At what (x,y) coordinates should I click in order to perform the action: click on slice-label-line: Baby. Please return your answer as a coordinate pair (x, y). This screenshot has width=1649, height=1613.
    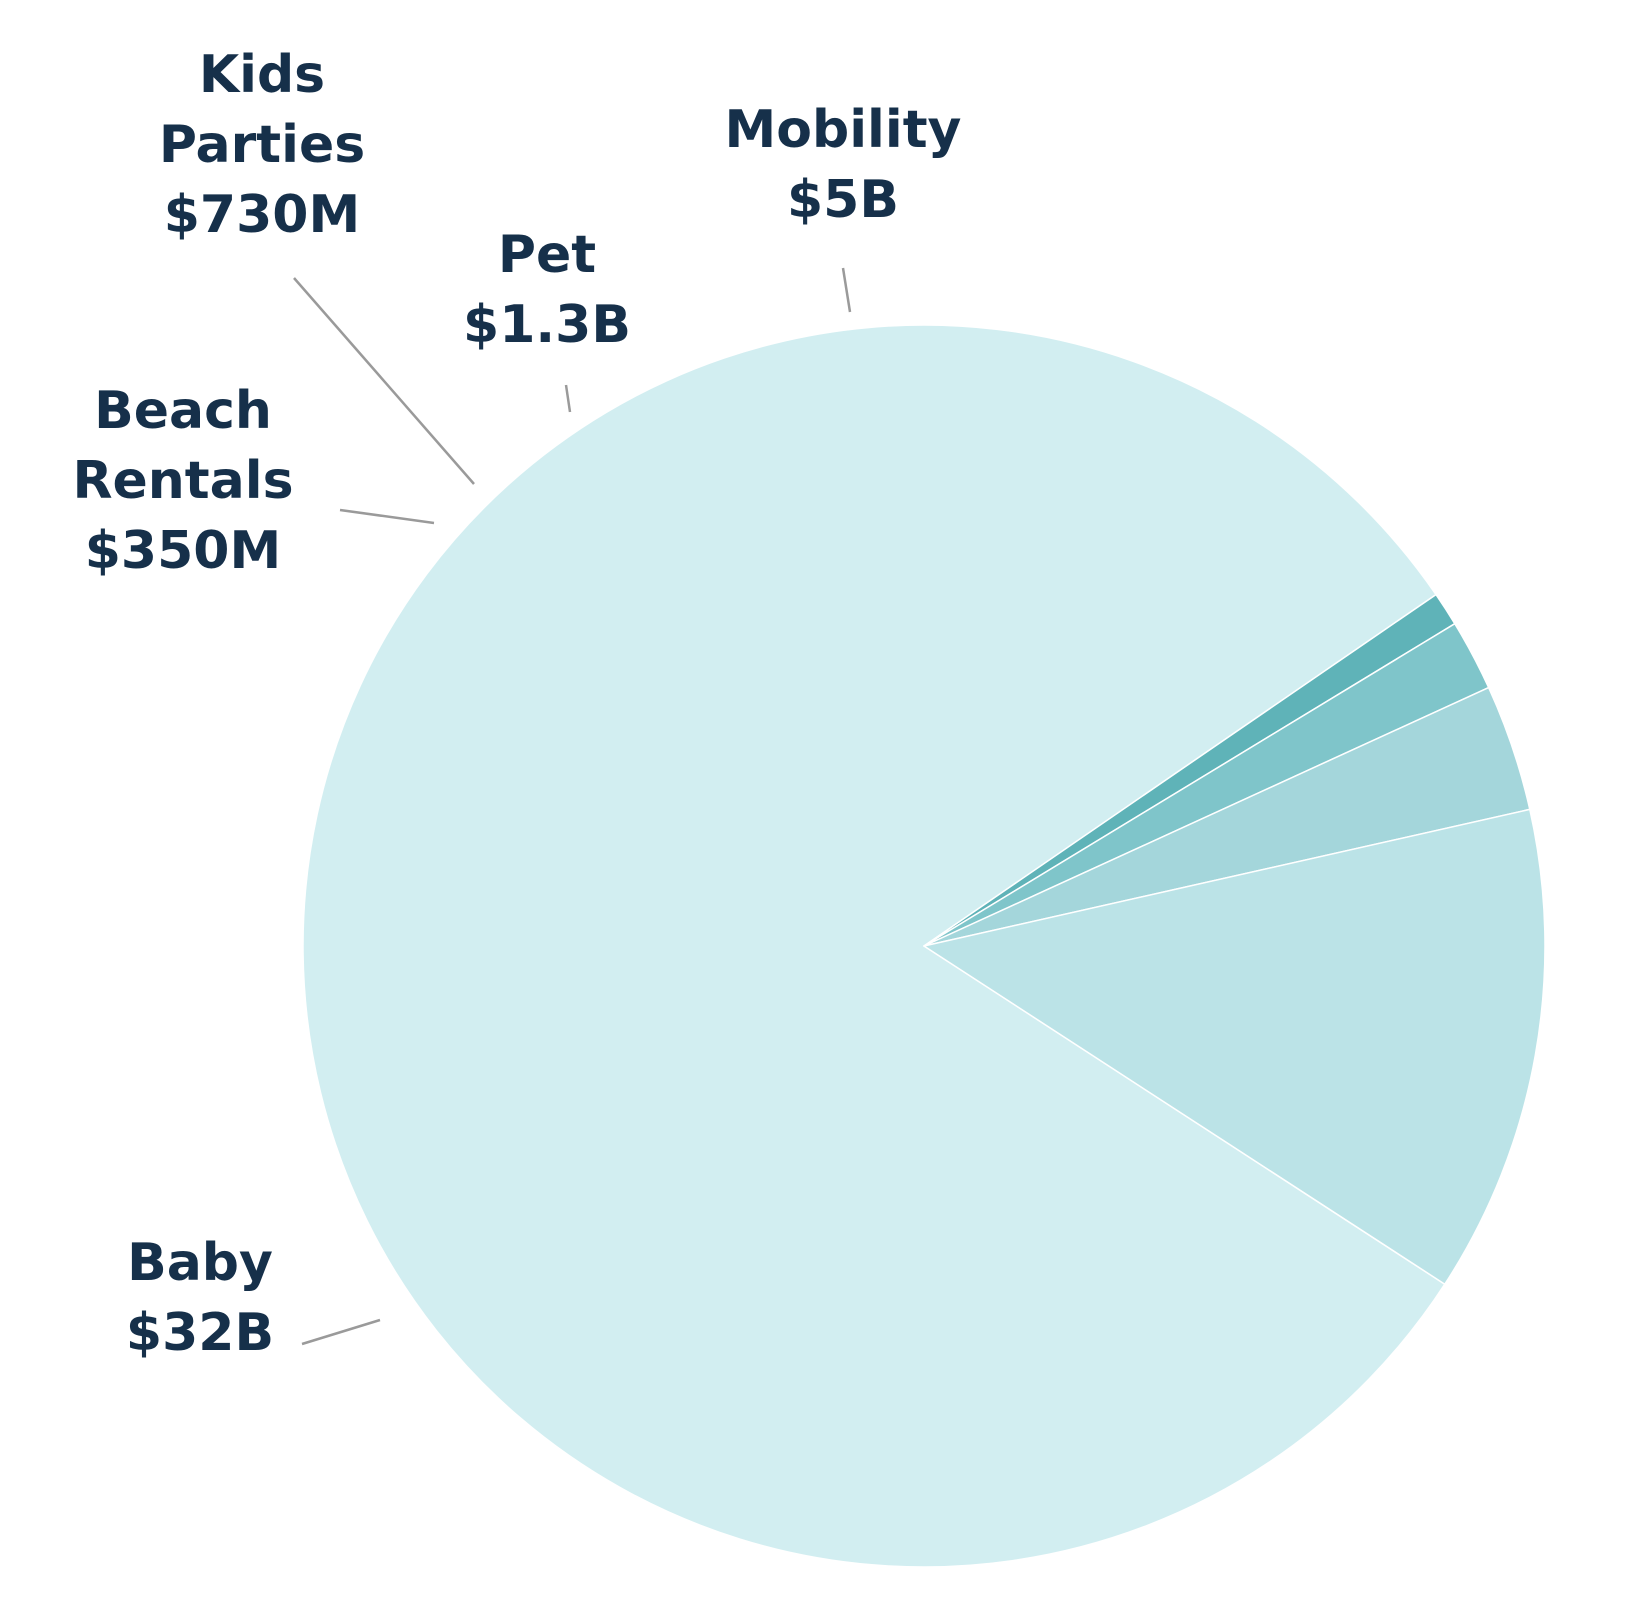
    Looking at the image, I should click on (200, 1263).